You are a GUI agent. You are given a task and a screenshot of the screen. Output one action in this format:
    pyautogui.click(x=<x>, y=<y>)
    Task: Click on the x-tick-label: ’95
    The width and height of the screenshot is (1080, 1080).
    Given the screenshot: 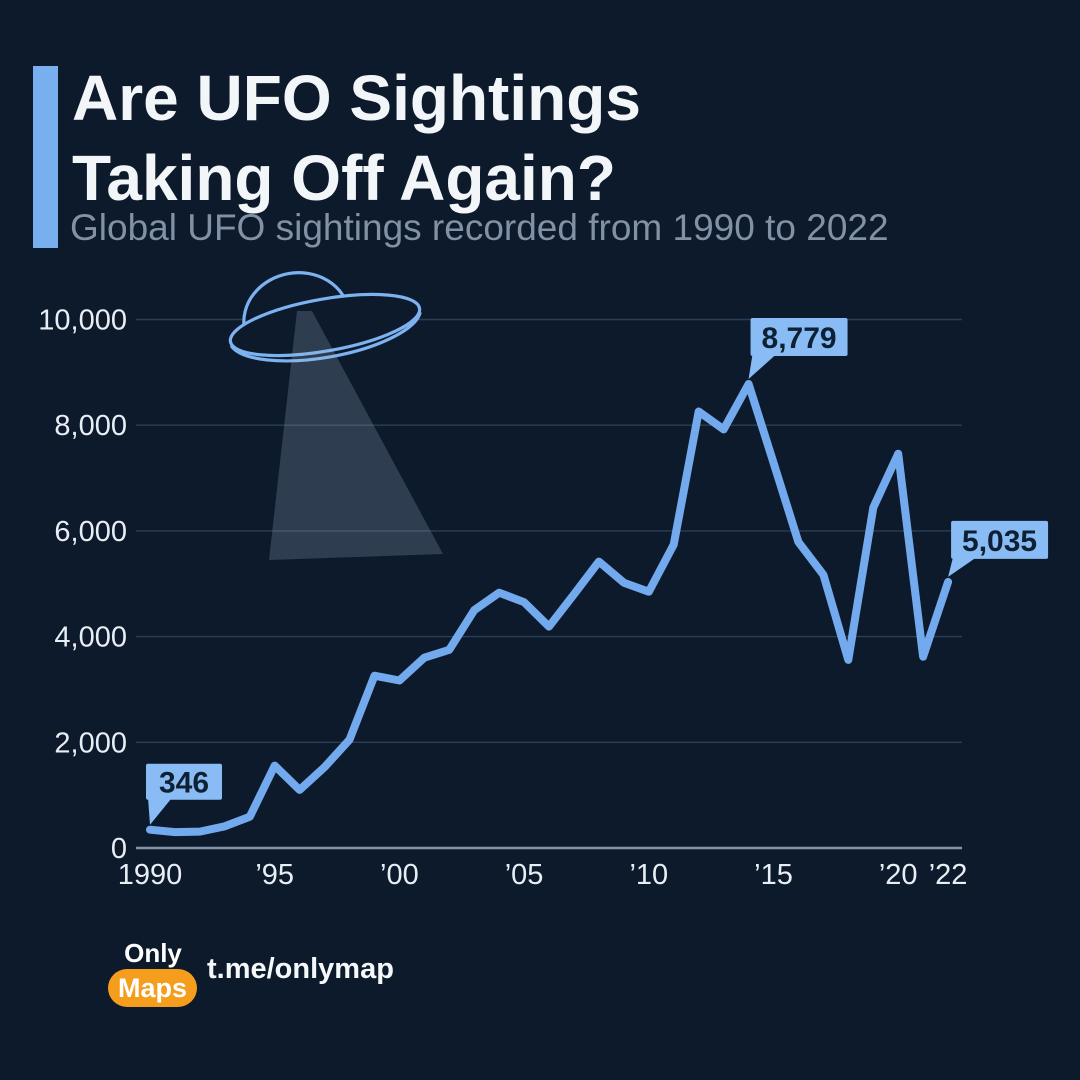 What is the action you would take?
    pyautogui.click(x=274, y=875)
    